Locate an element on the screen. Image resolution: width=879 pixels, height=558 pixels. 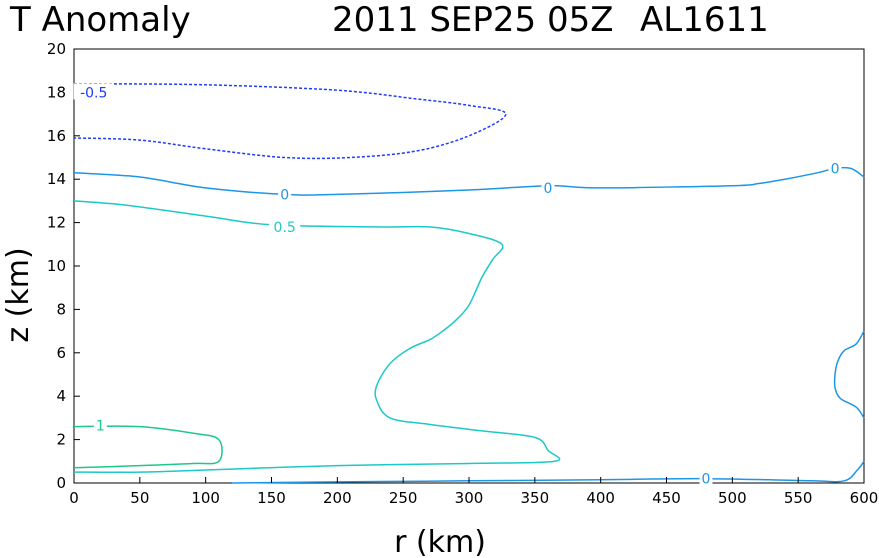
y-tick-label: 4 is located at coordinates (61, 396).